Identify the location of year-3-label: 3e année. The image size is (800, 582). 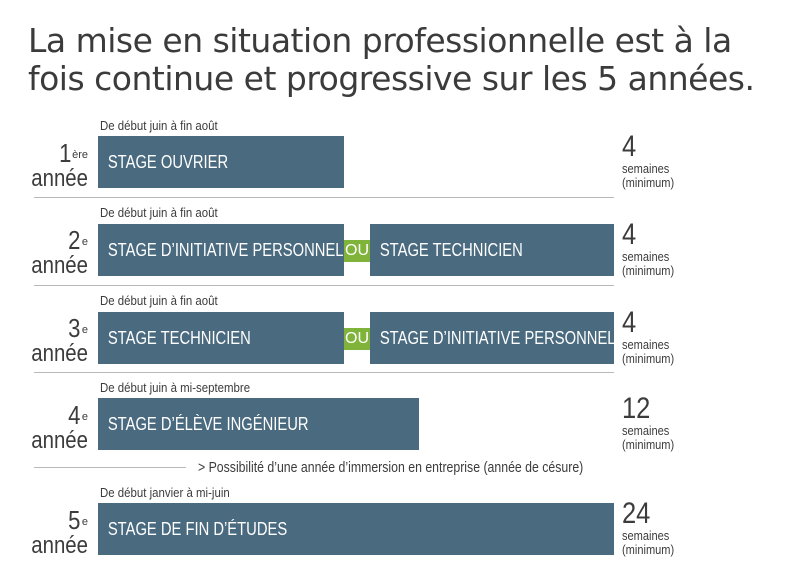
(54, 341).